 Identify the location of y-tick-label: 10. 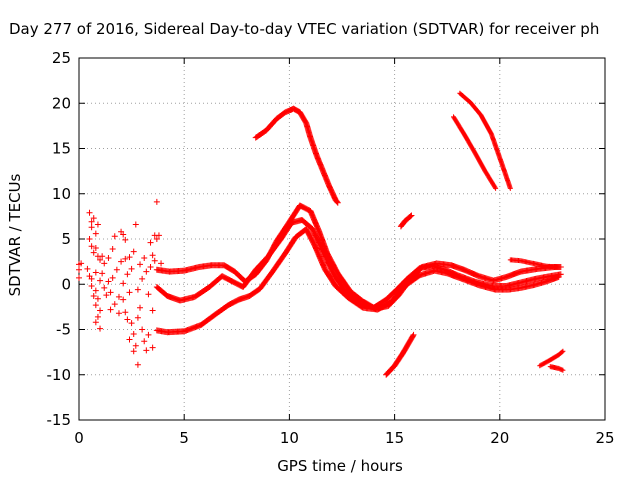
(61, 194).